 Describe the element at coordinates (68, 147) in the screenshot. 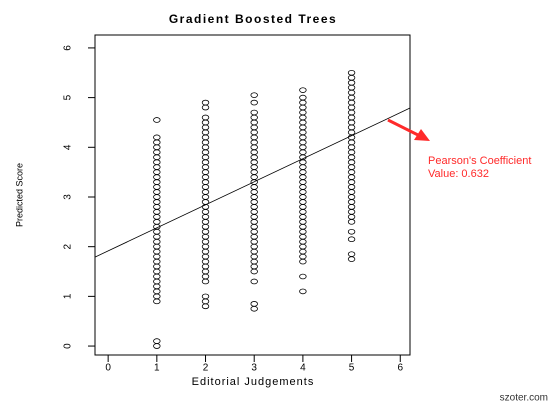

I see `y-tick-label: 4` at that location.